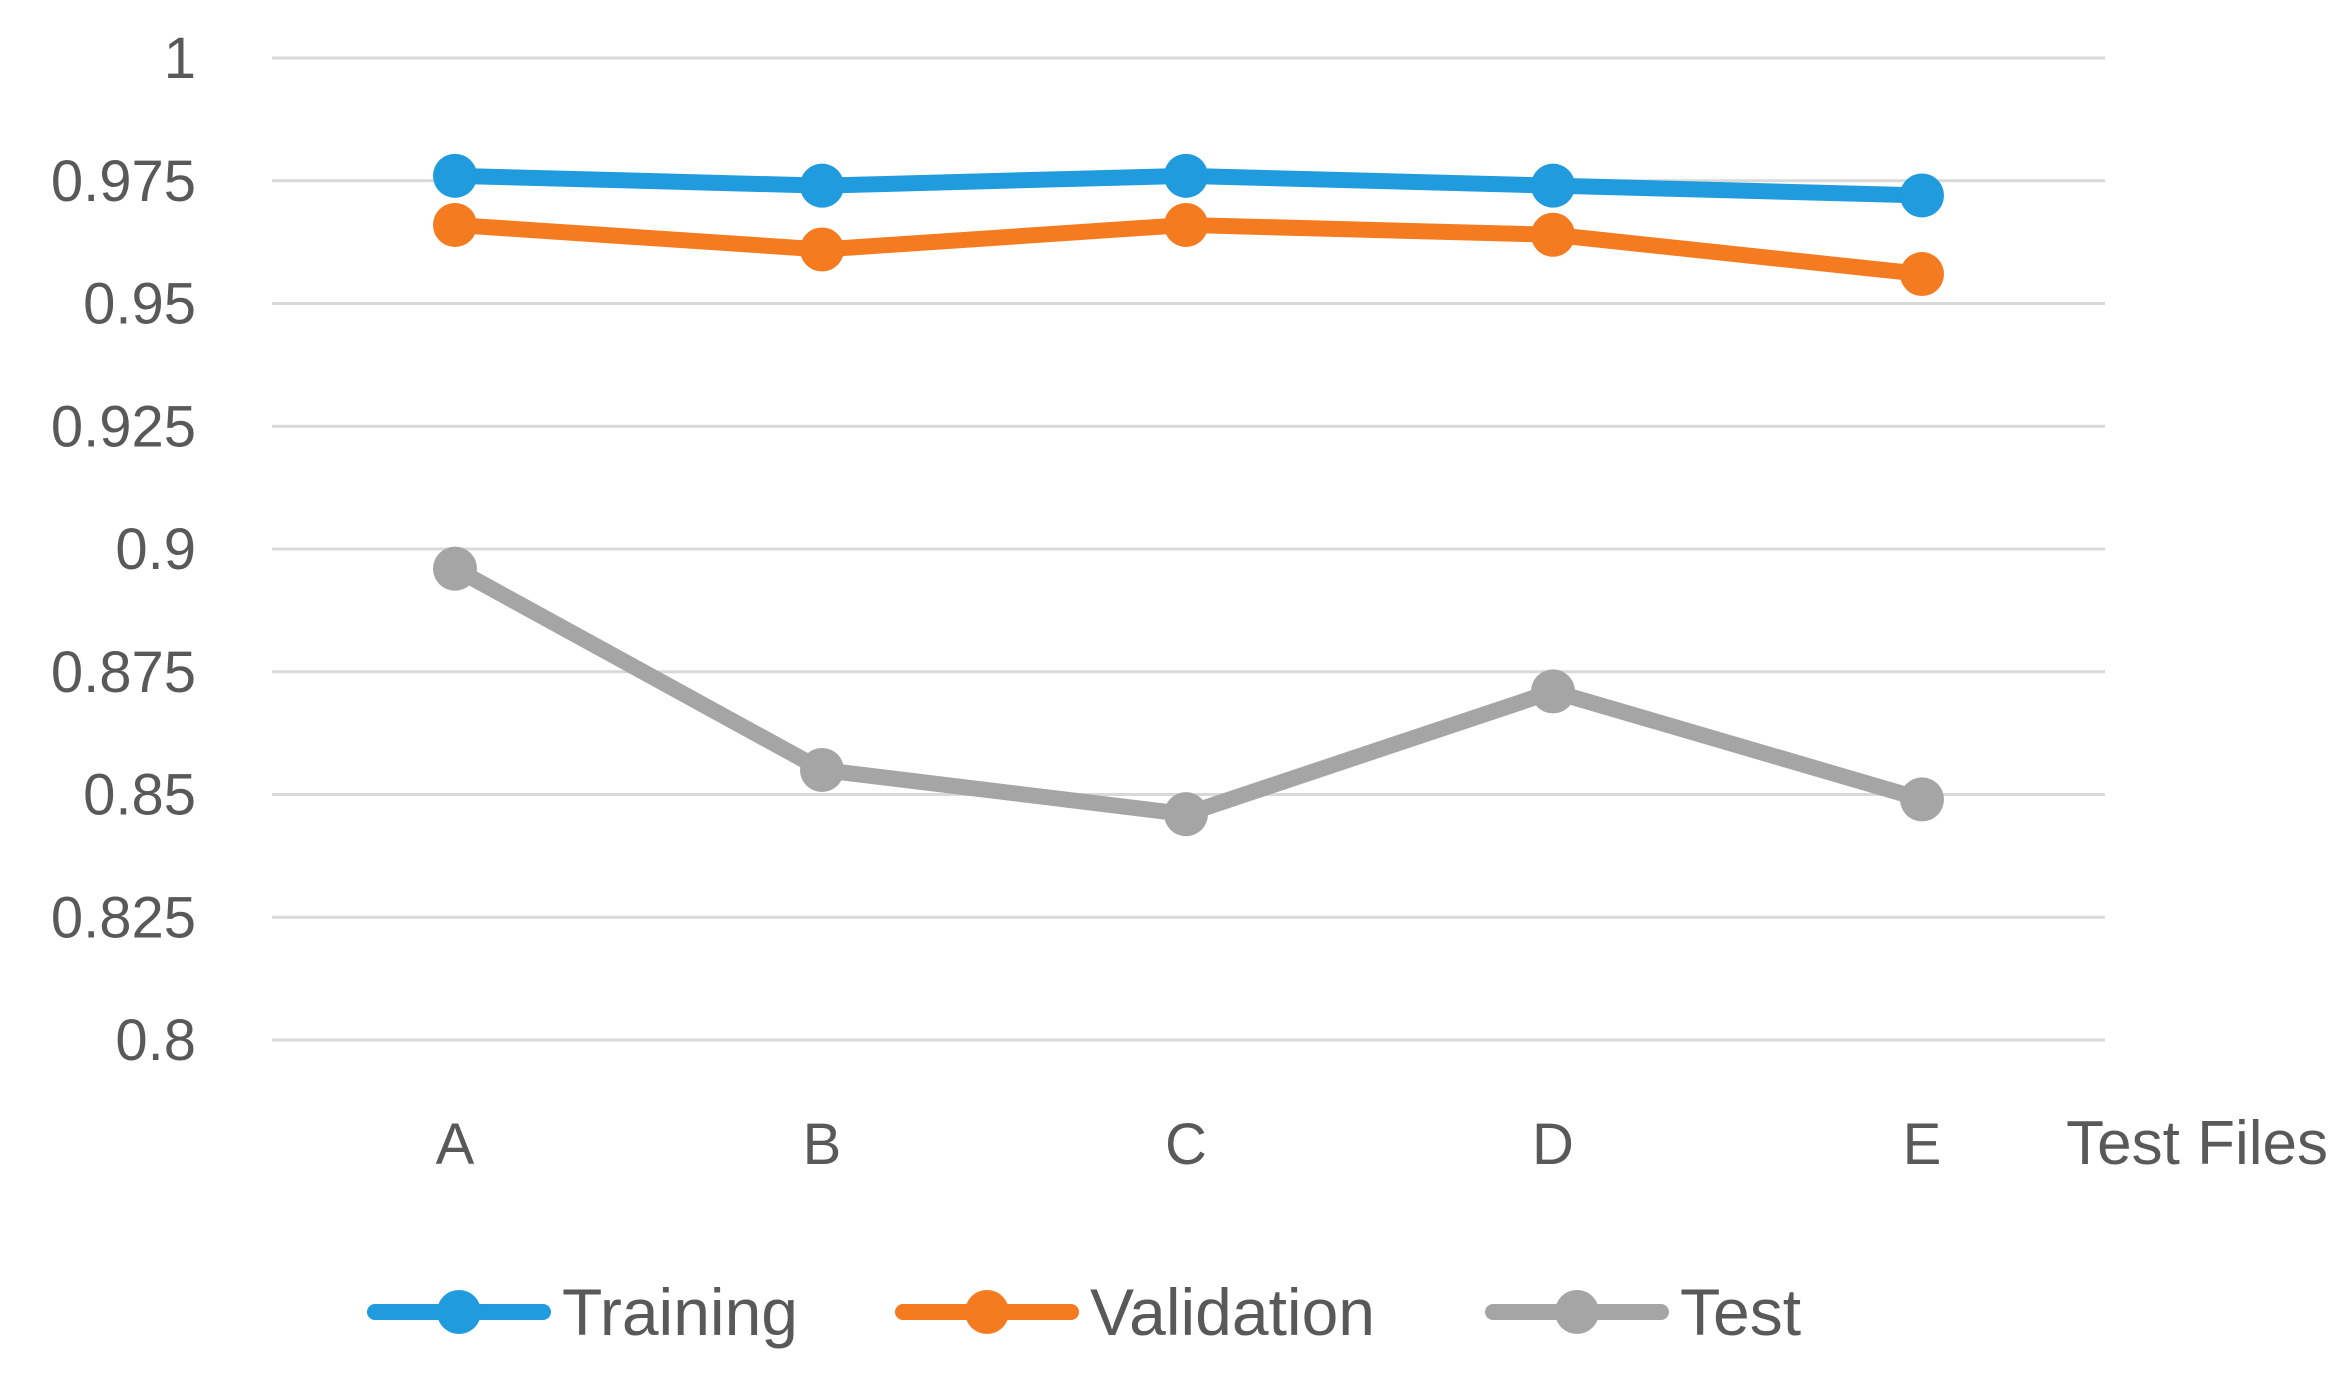 The image size is (2346, 1380). I want to click on y-tick-label: 0.85, so click(139, 795).